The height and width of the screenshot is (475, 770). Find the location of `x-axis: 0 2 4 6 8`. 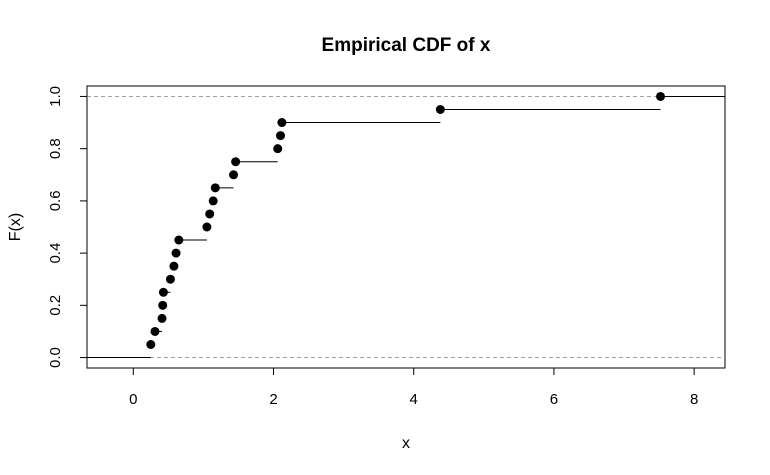

x-axis: 0 2 4 6 8 is located at coordinates (413, 387).